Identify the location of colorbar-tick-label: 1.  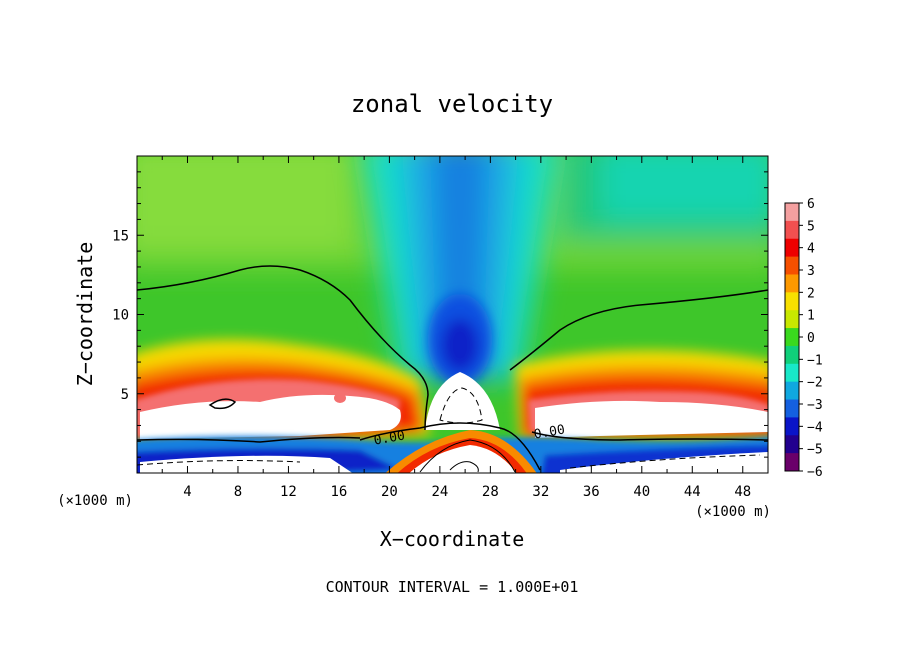
(811, 316).